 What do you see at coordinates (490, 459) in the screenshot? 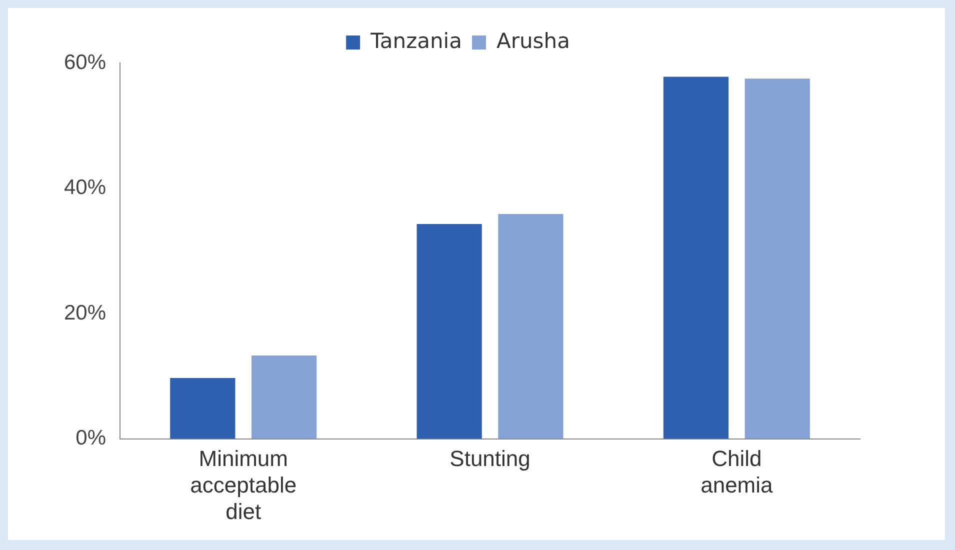
I see `x-tick-label: Stunting` at bounding box center [490, 459].